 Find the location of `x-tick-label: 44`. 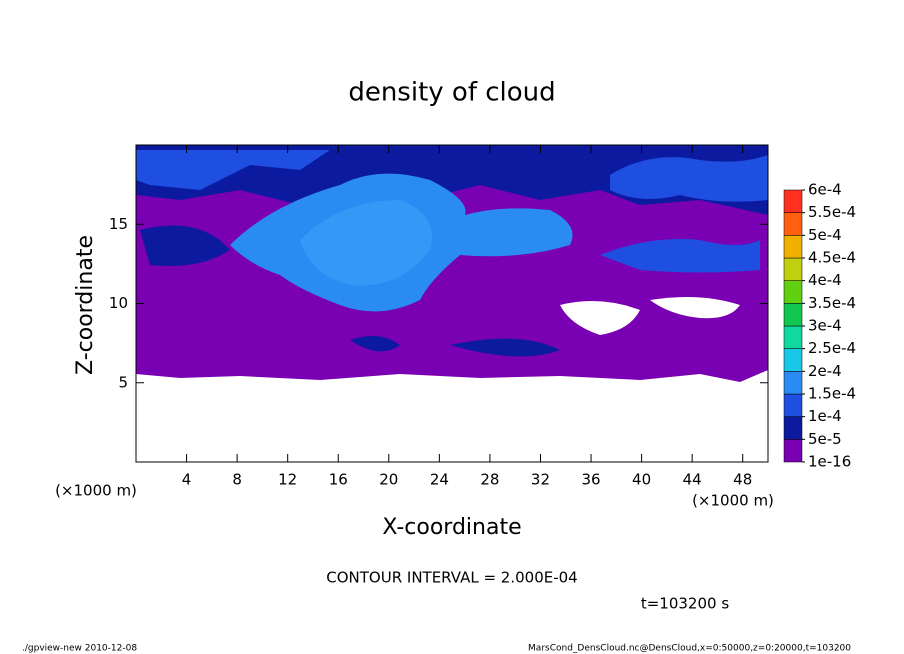

x-tick-label: 44 is located at coordinates (692, 480).